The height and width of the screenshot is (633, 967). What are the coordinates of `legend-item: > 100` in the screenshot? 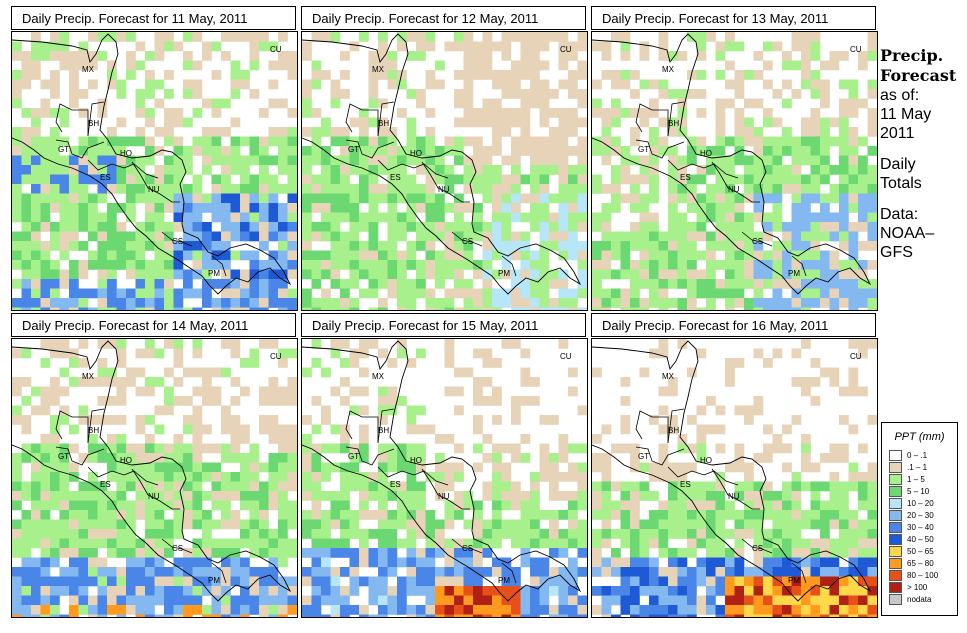 It's located at (923, 587).